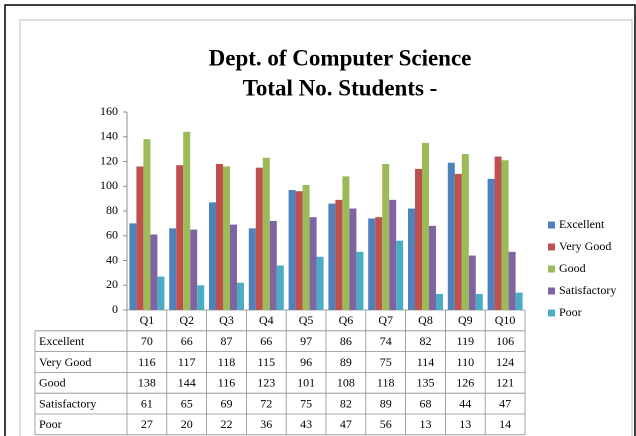 This screenshot has width=636, height=436. Describe the element at coordinates (267, 362) in the screenshot. I see `table-cell: 115` at that location.